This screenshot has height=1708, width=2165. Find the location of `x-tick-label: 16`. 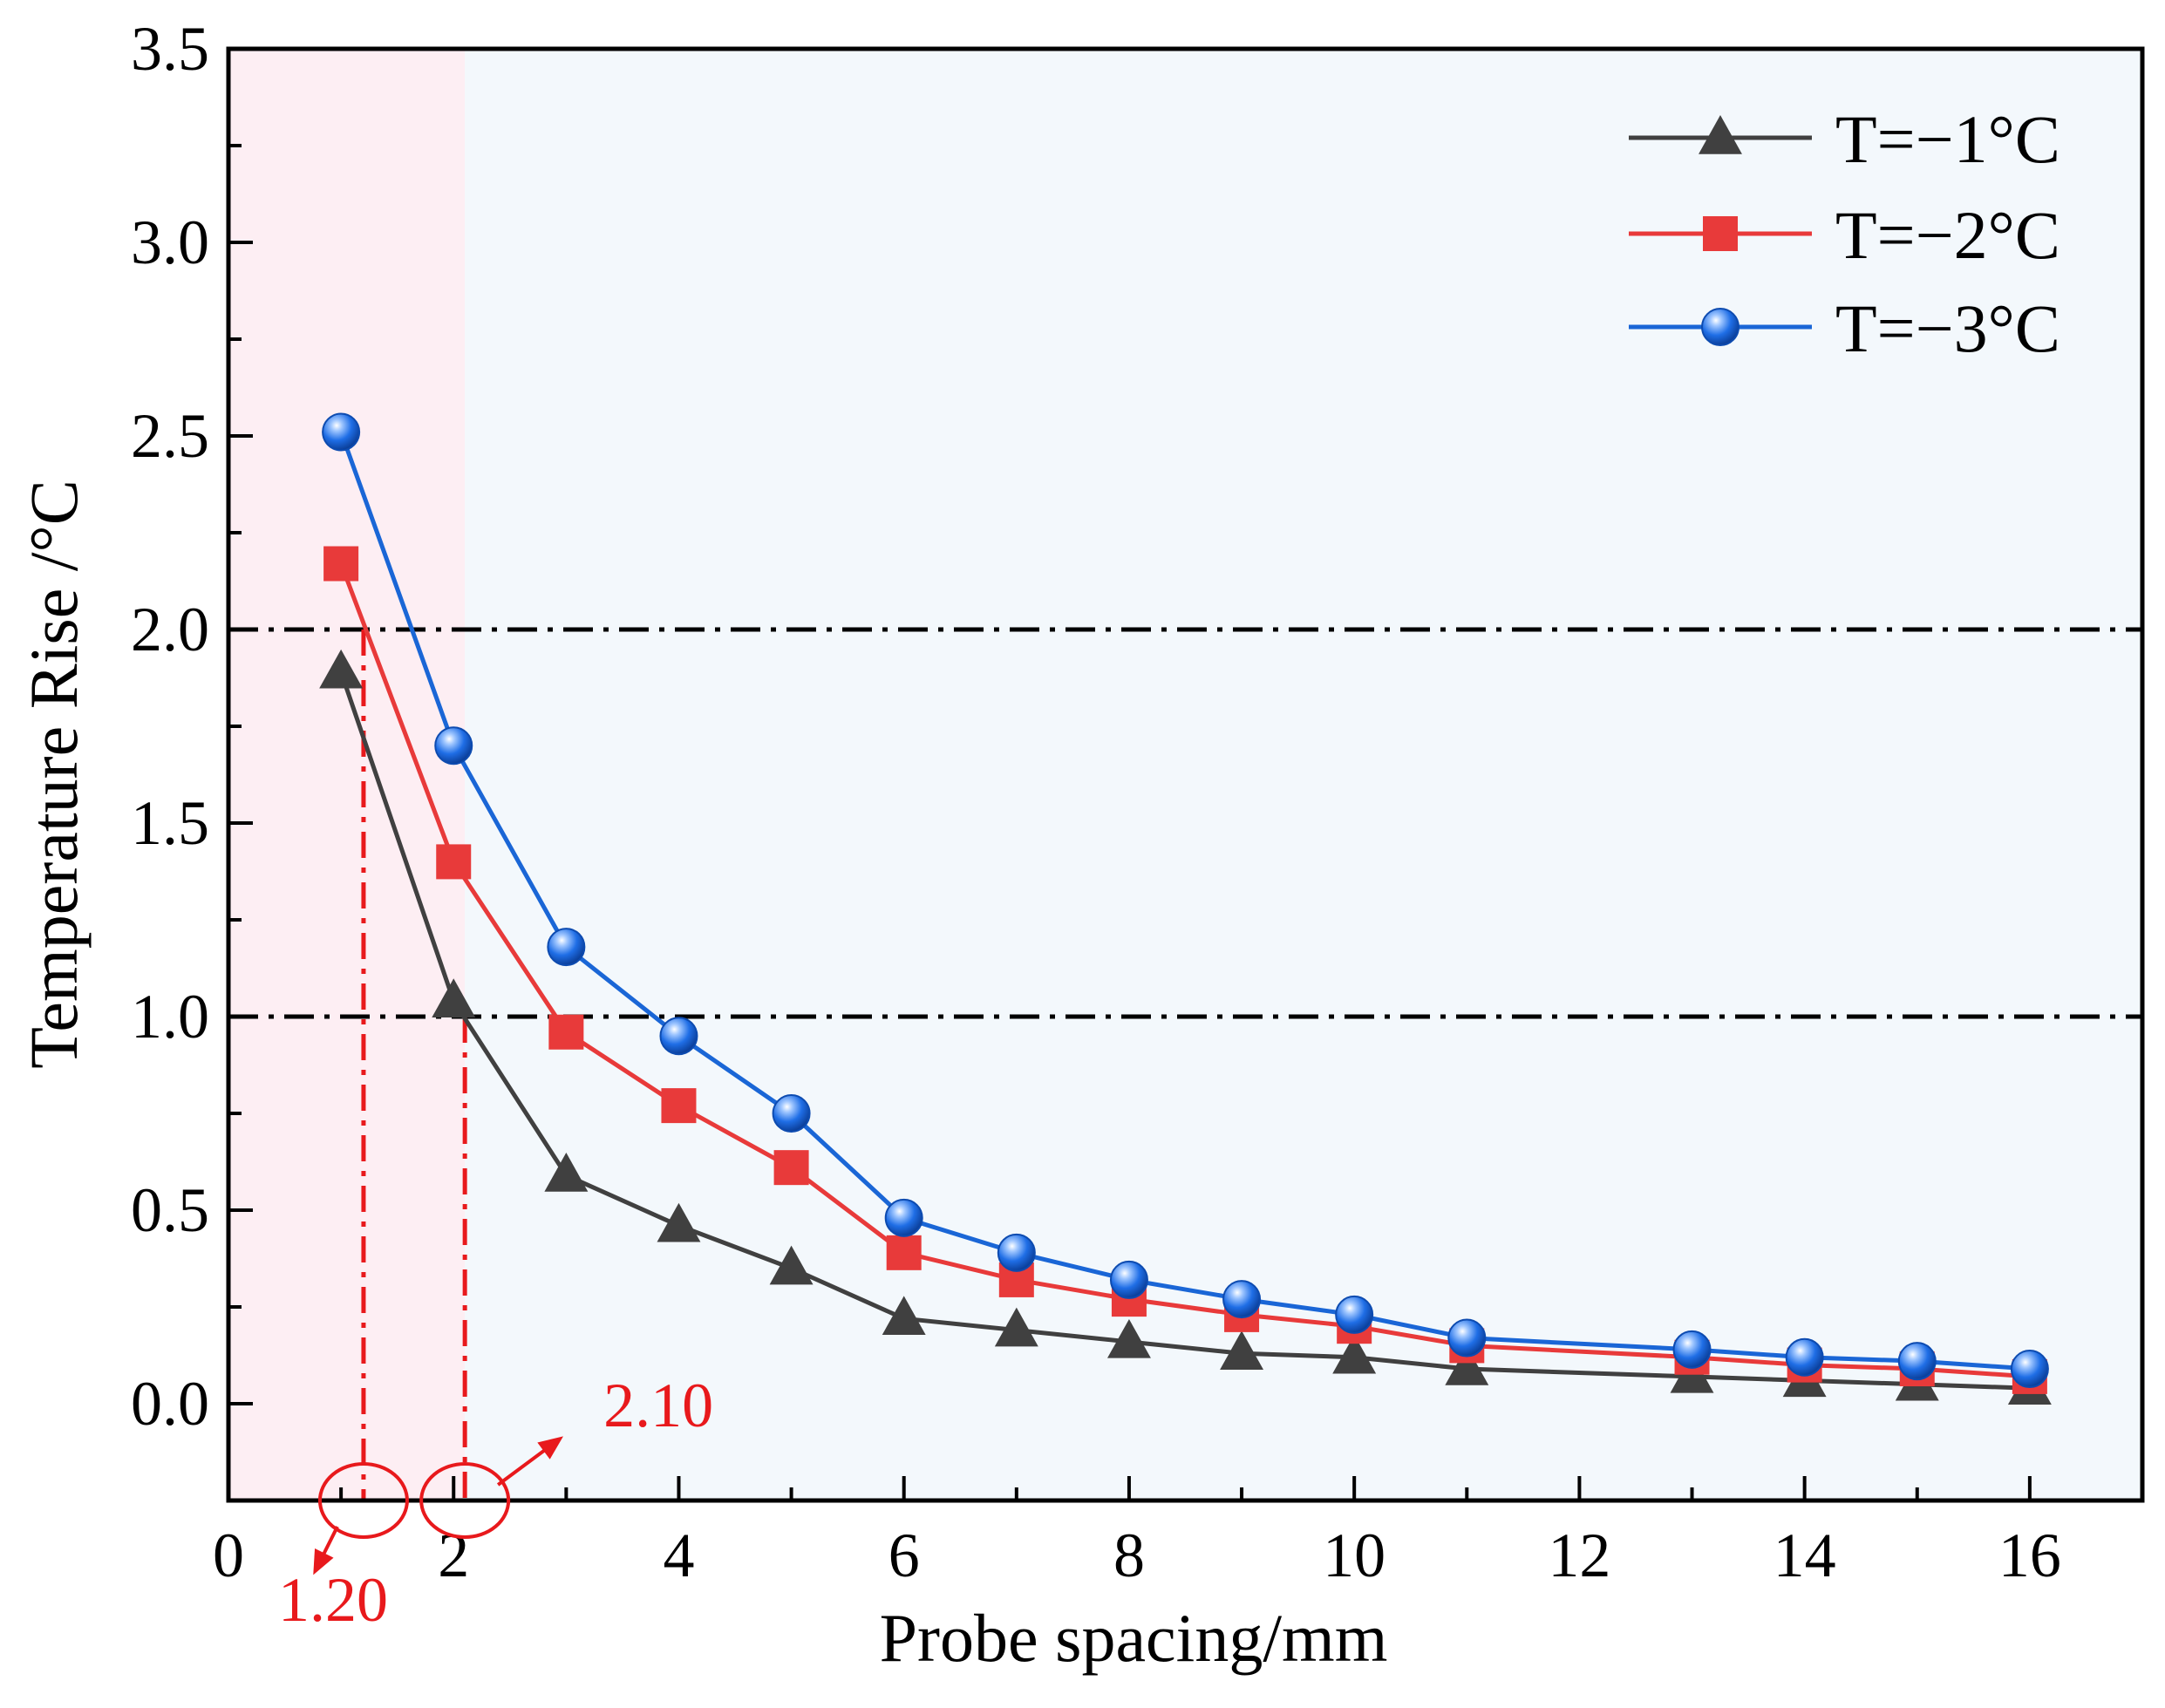

x-tick-label: 16 is located at coordinates (2029, 1555).